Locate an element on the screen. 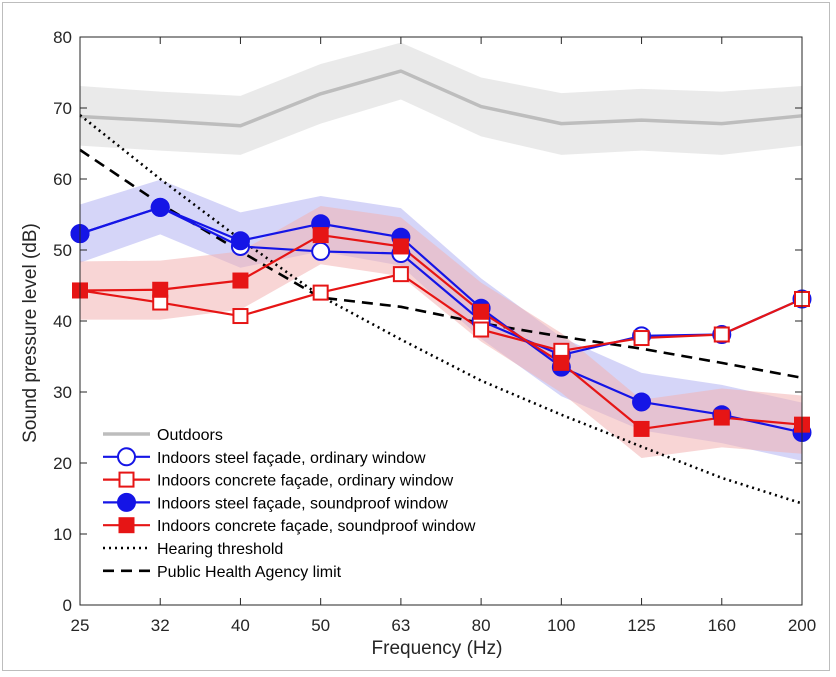 The width and height of the screenshot is (836, 677). x-tick-label: 25 is located at coordinates (80, 625).